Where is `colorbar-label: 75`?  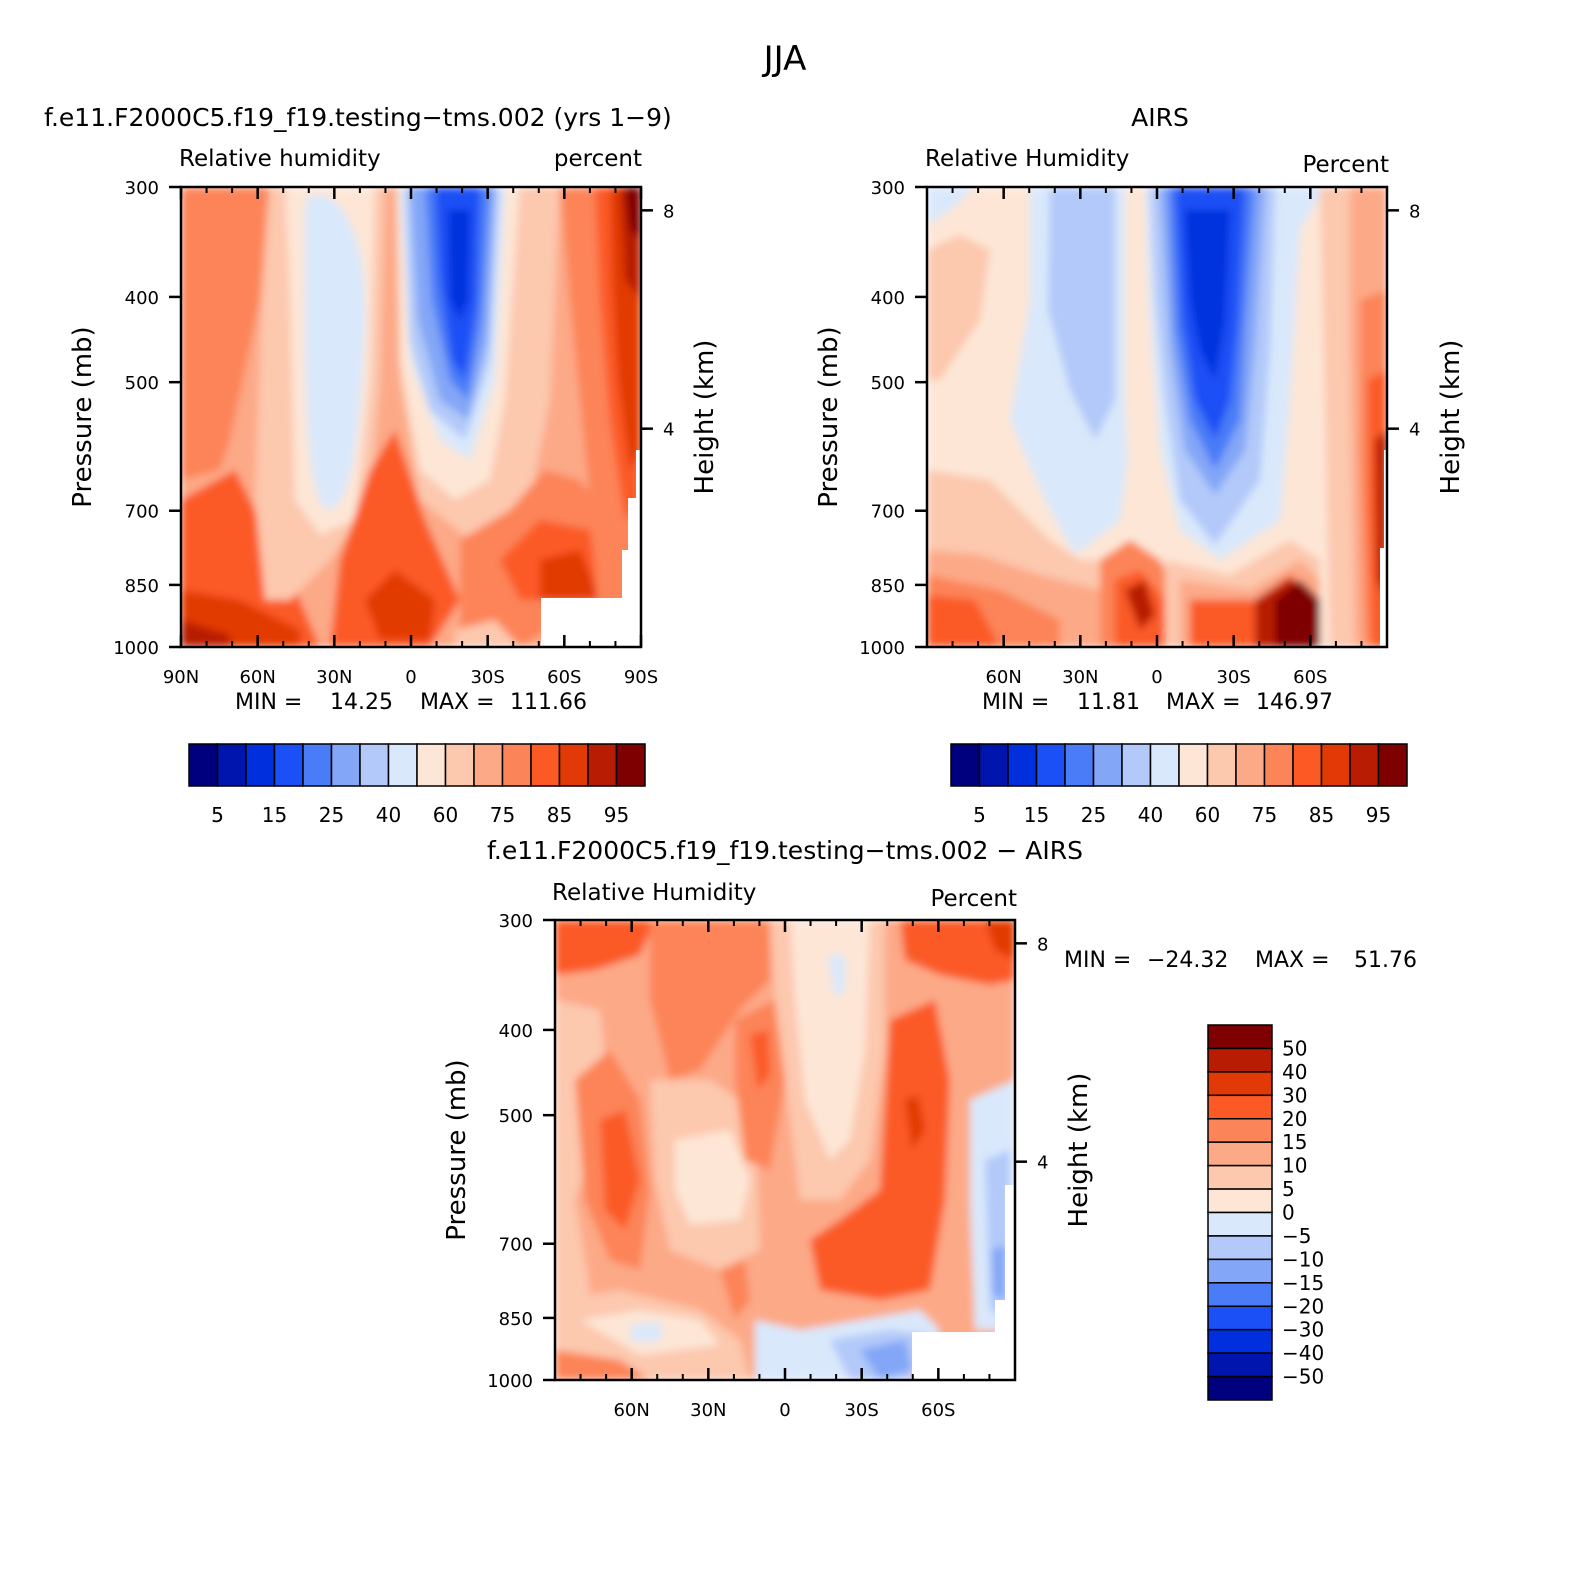
colorbar-label: 75 is located at coordinates (1264, 815).